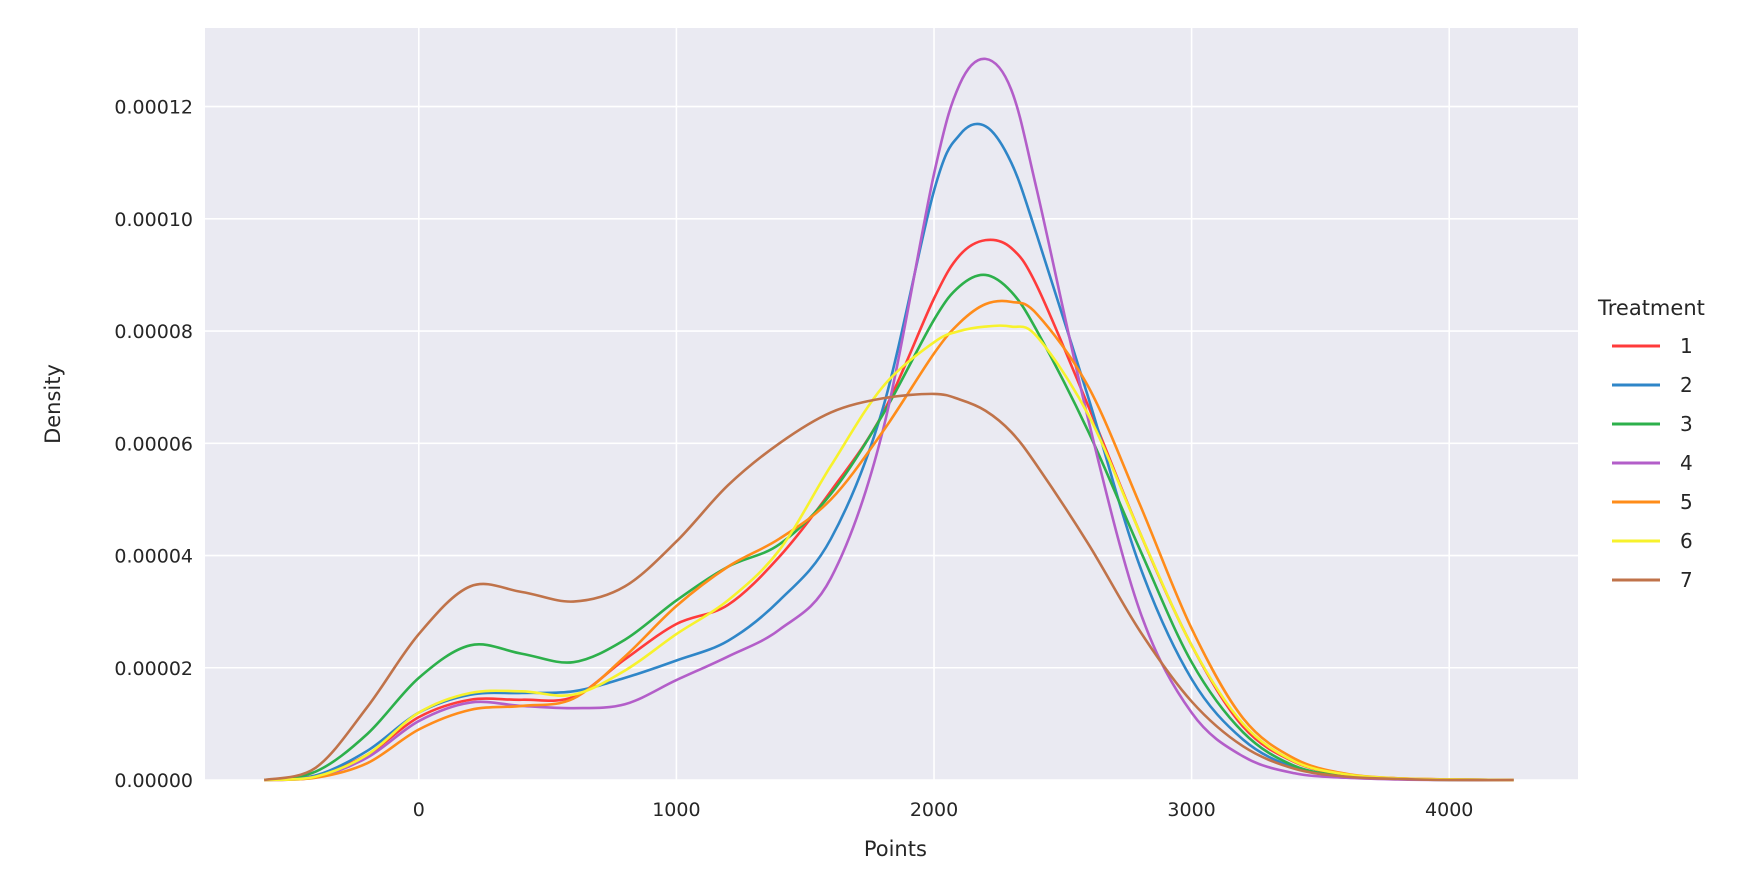 The width and height of the screenshot is (1762, 890). What do you see at coordinates (53, 404) in the screenshot?
I see `y-axis-label: Density` at bounding box center [53, 404].